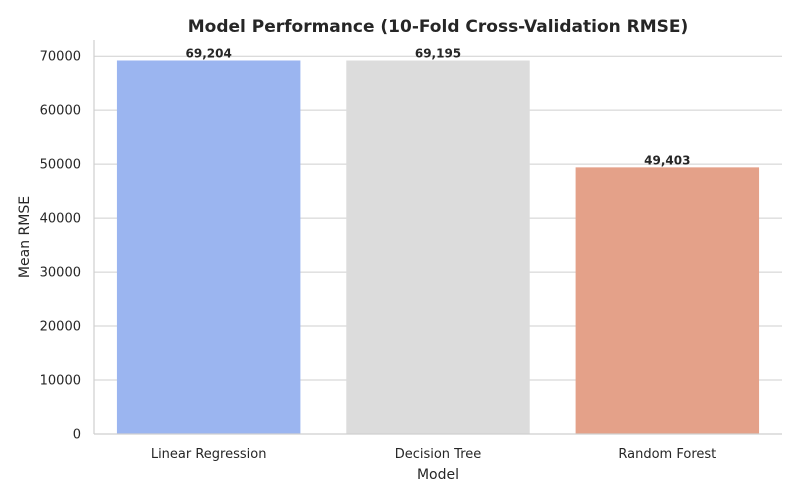 The image size is (800, 500). Describe the element at coordinates (438, 475) in the screenshot. I see `x-axis-label: Model` at that location.